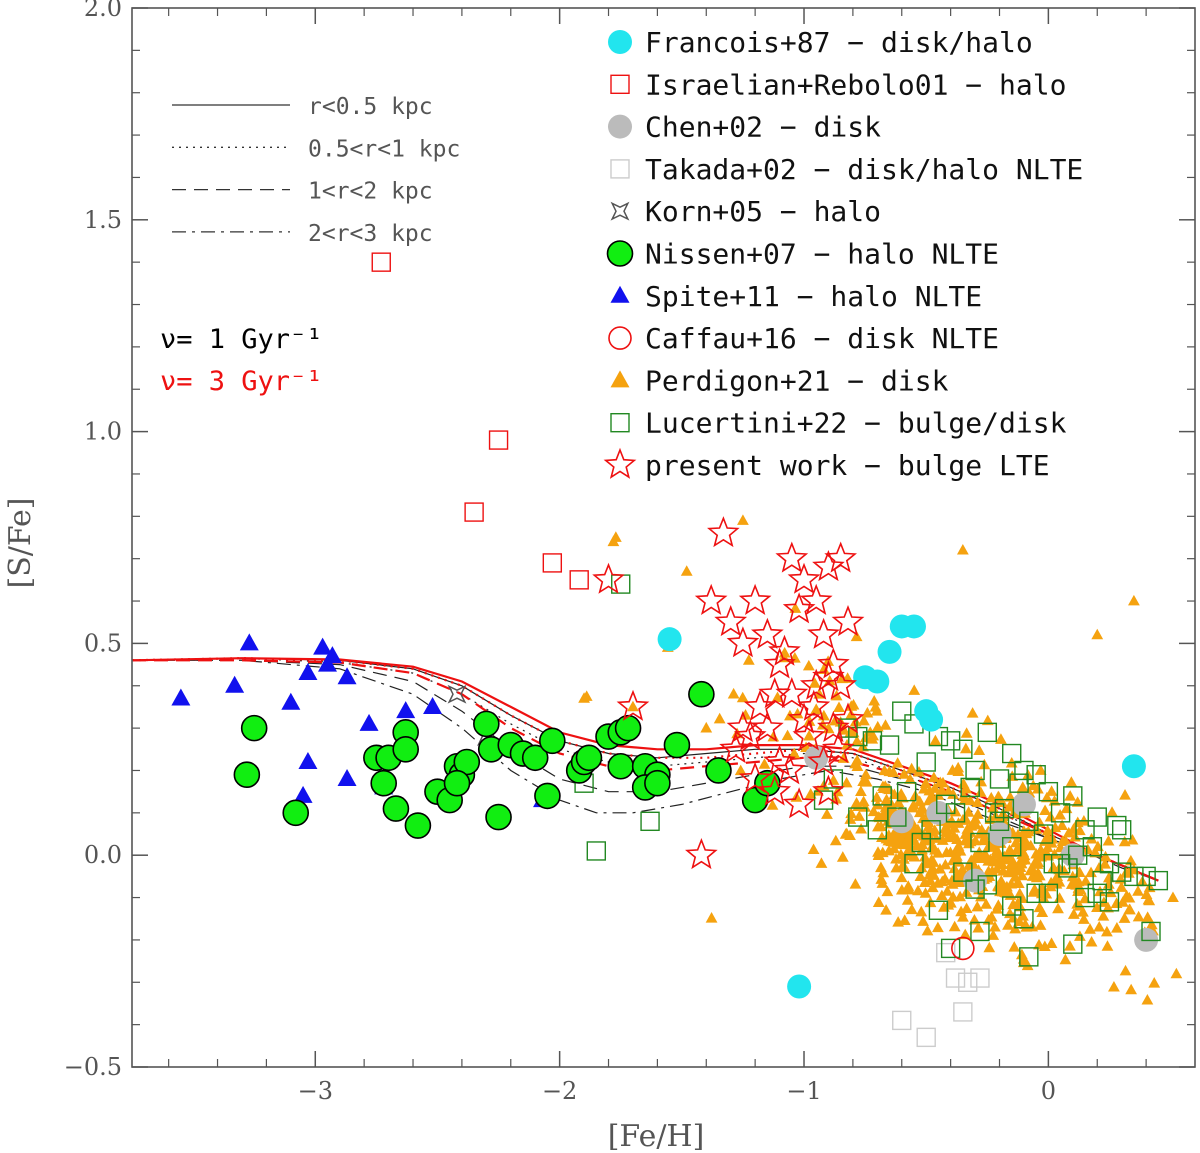 The height and width of the screenshot is (1153, 1200). I want to click on korn-point, so click(457, 694).